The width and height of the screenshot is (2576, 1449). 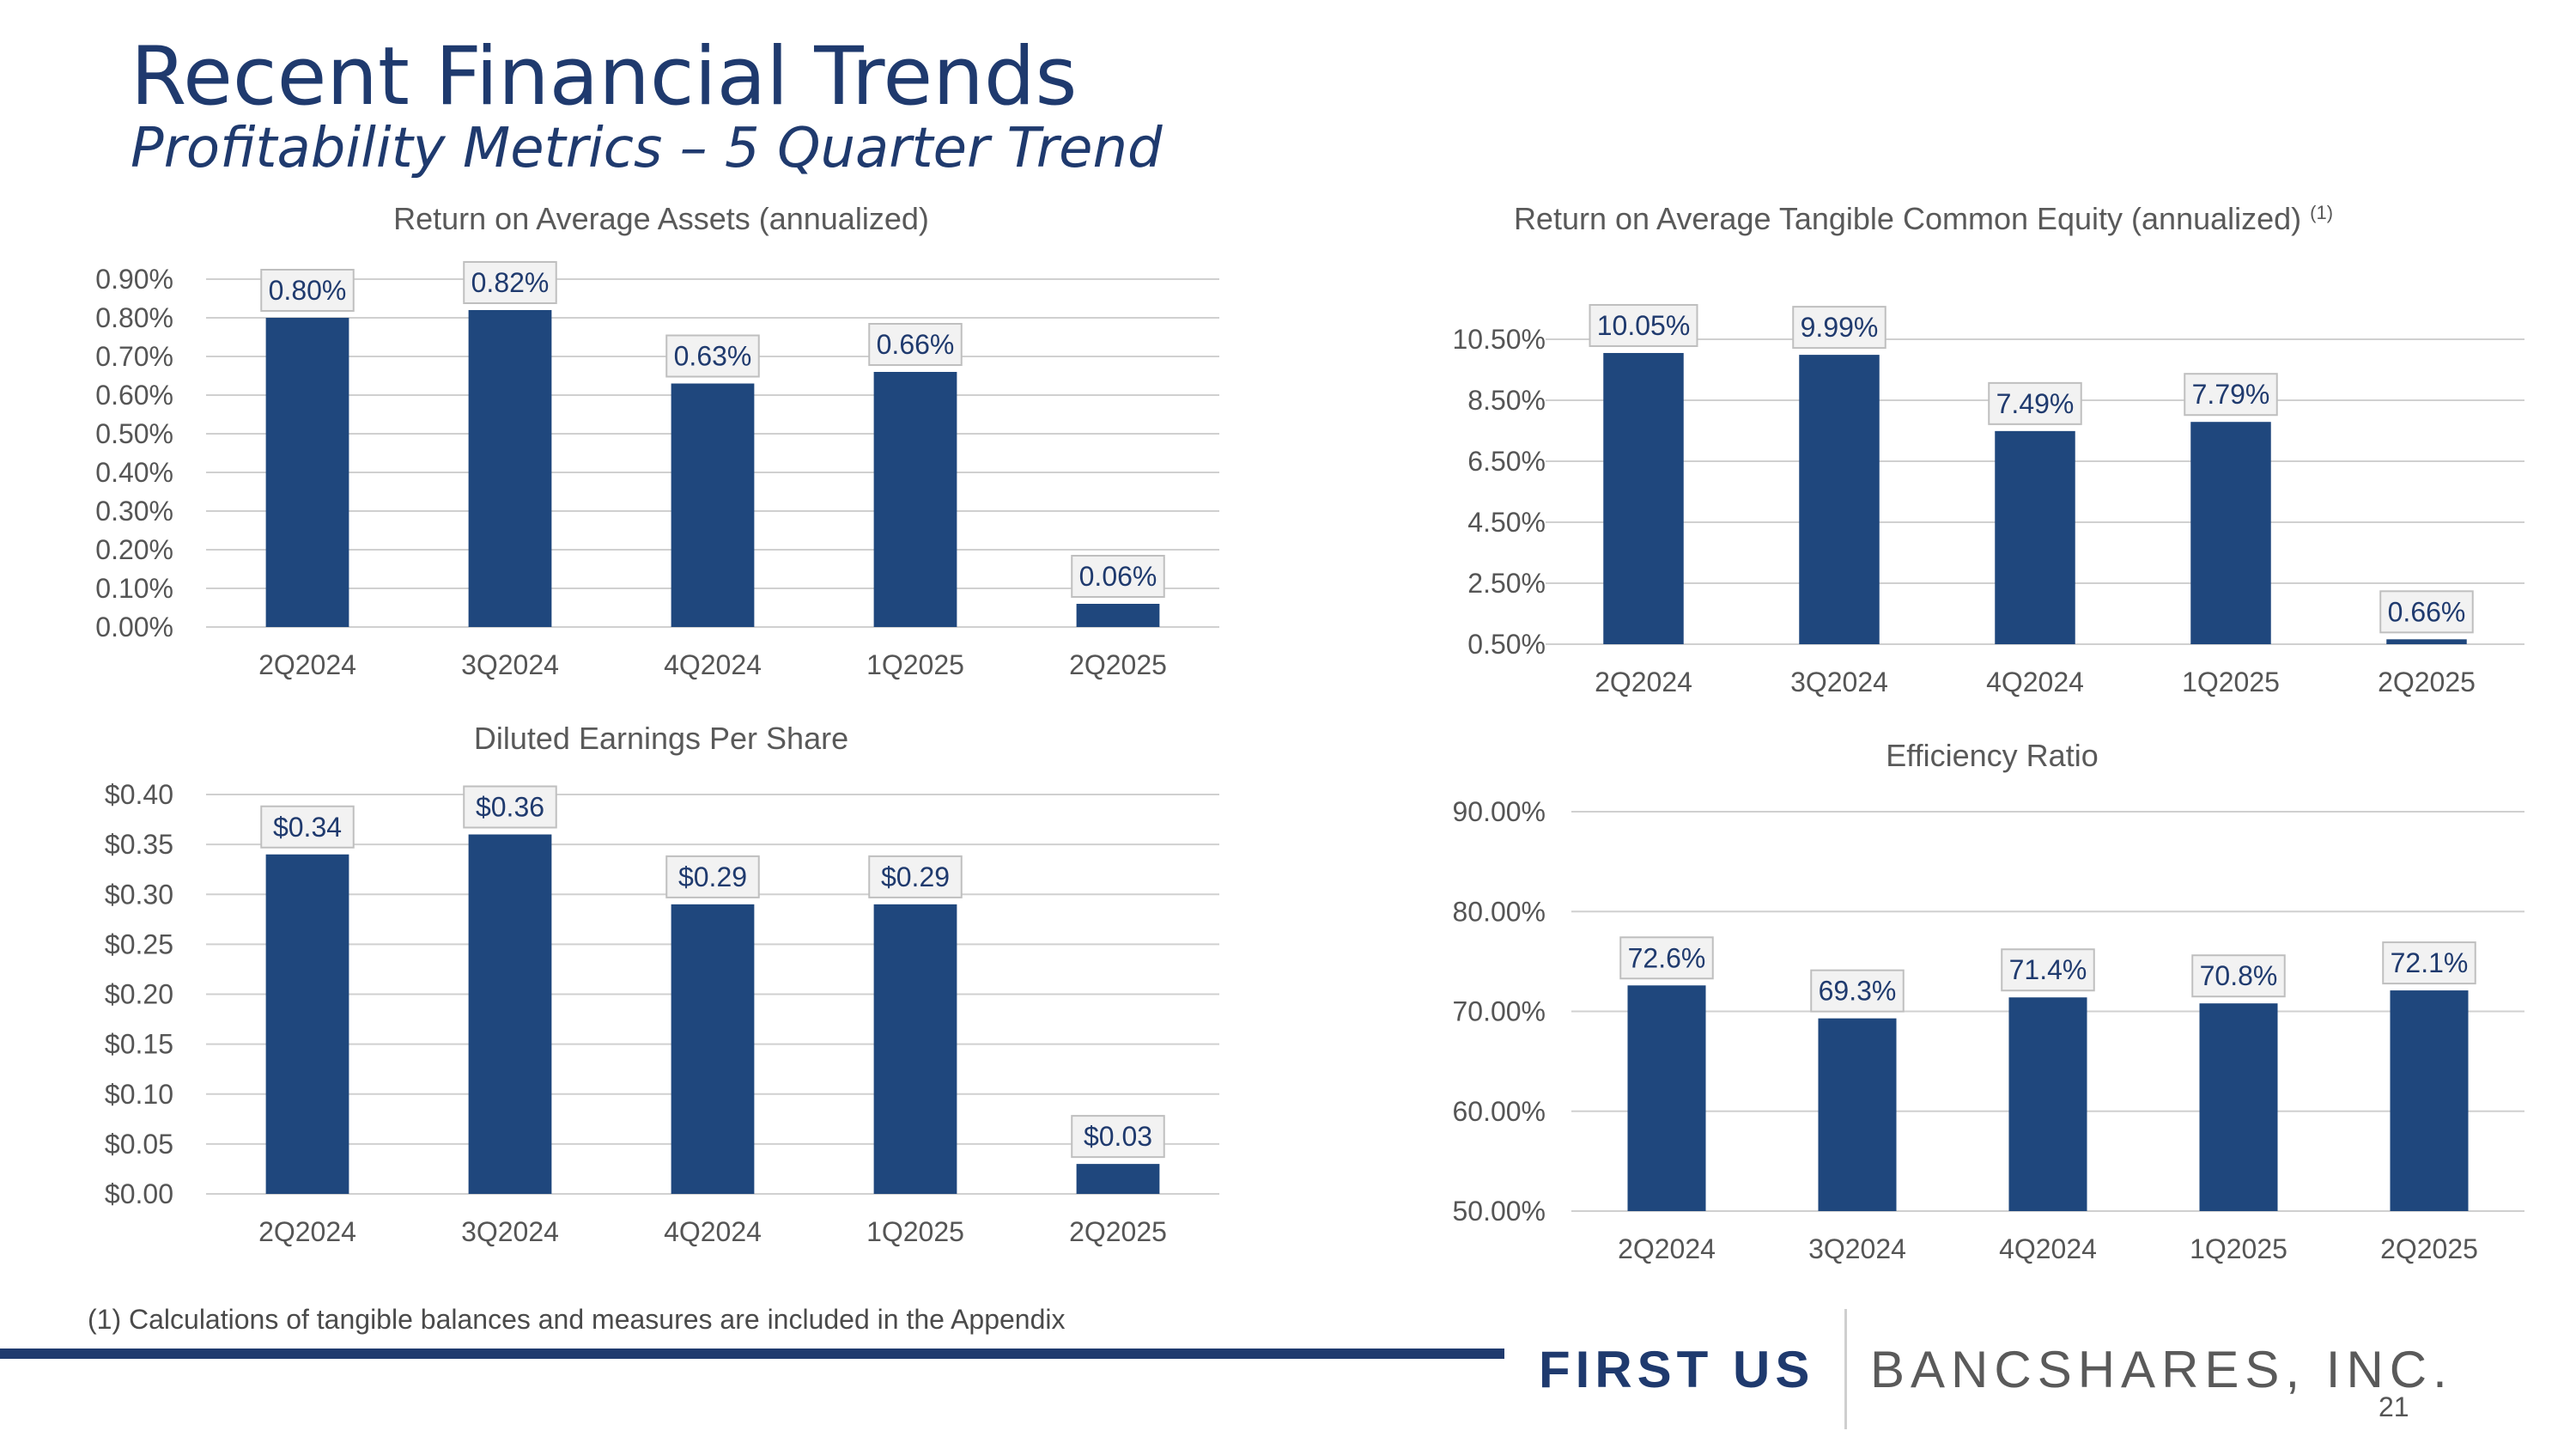 I want to click on logo-bancshares: BANCSHARES, INC., so click(x=2162, y=1369).